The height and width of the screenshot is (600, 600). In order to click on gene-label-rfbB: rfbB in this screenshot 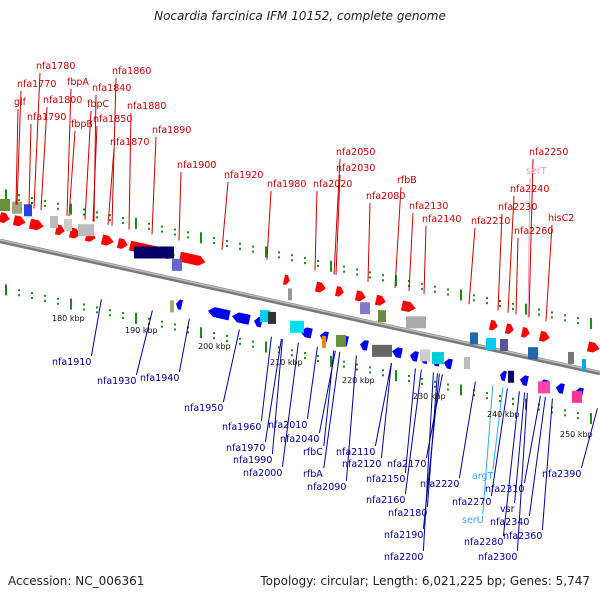, I will do `click(407, 180)`.